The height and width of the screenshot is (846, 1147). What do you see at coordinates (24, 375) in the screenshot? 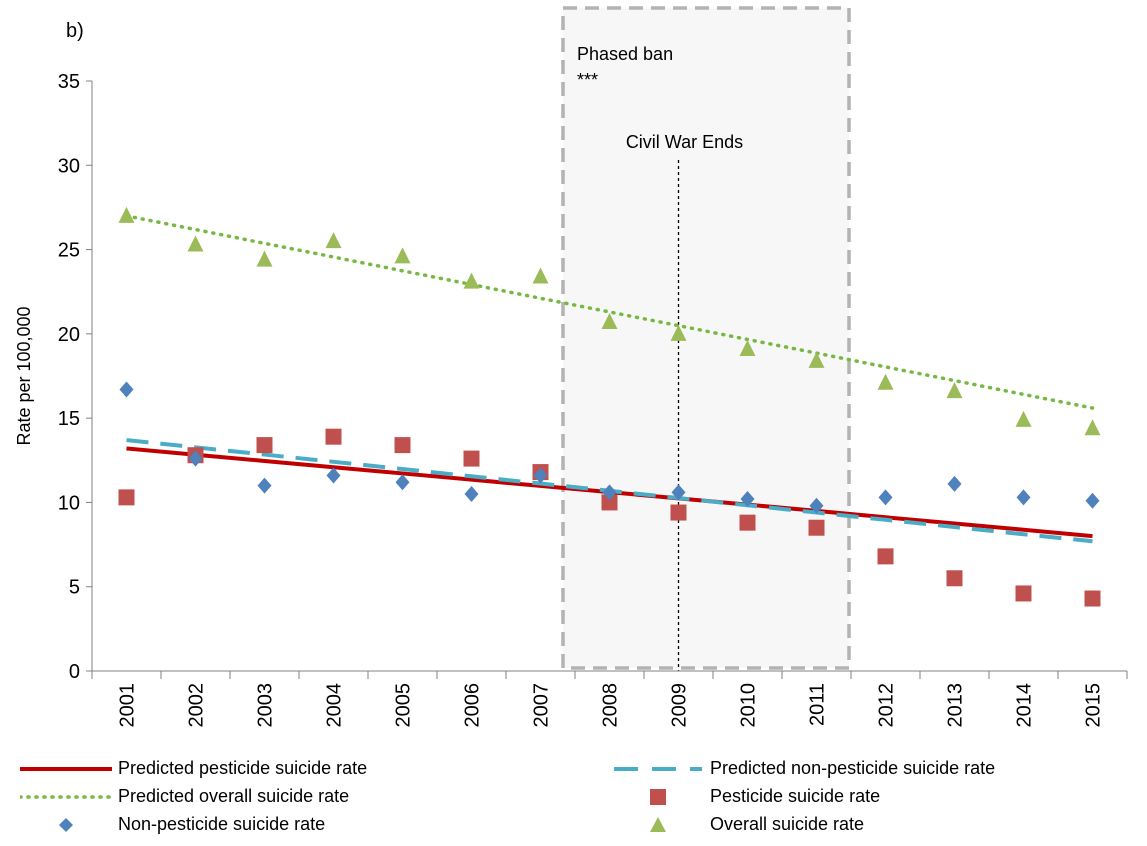
I see `y-axis-label: Rate per 100,000` at bounding box center [24, 375].